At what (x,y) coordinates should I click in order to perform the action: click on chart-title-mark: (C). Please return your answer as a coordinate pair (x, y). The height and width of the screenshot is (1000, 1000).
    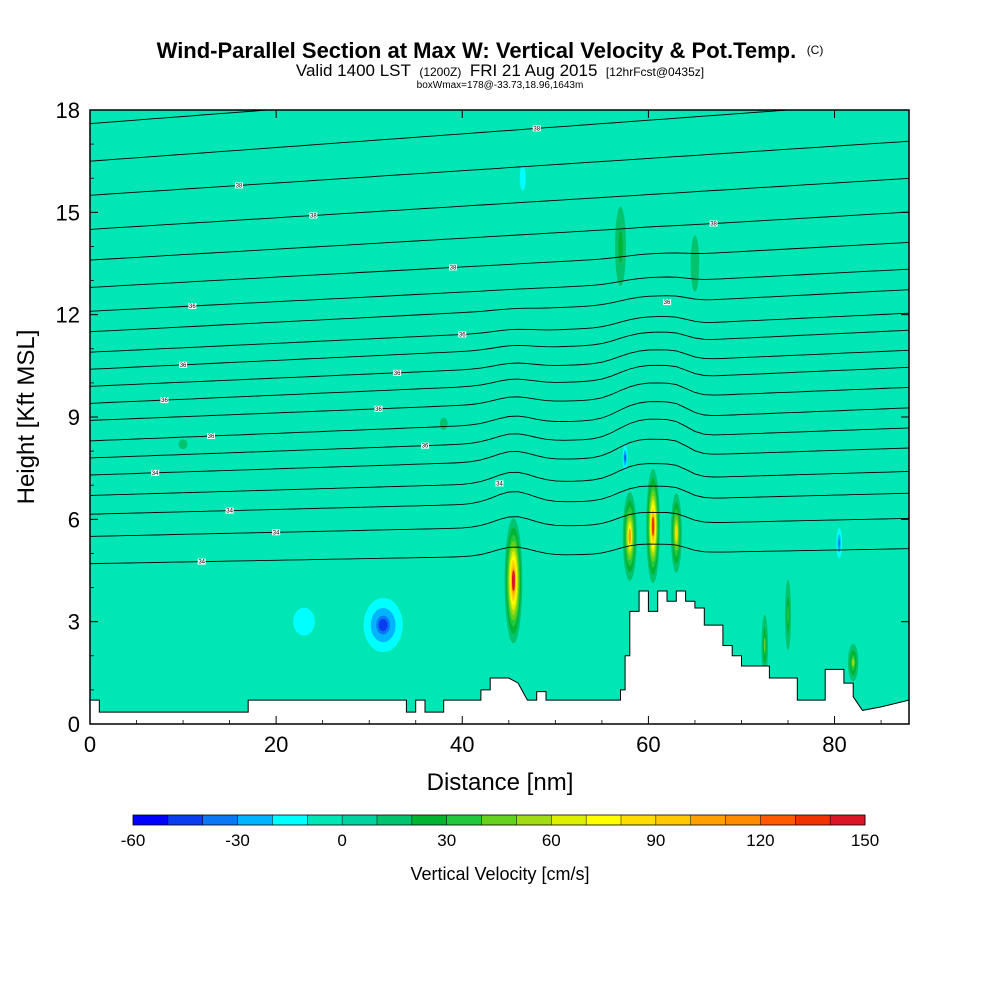
    Looking at the image, I should click on (815, 50).